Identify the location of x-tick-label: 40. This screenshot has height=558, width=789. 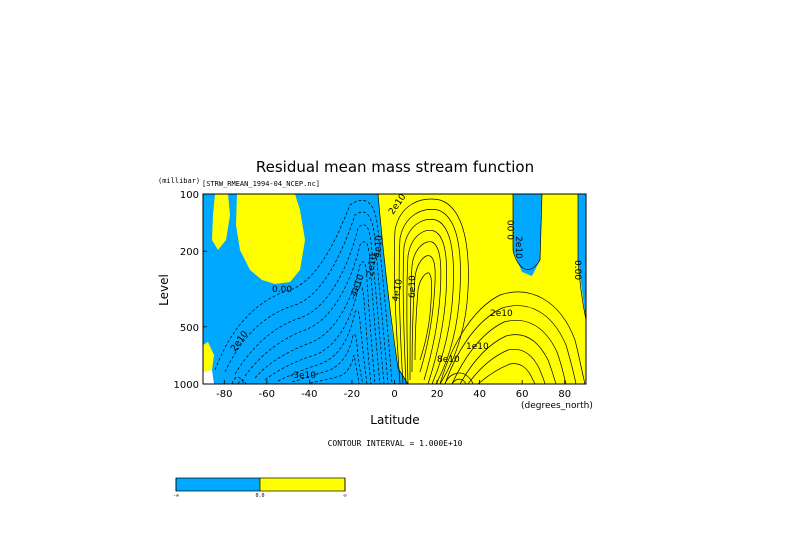
(479, 394).